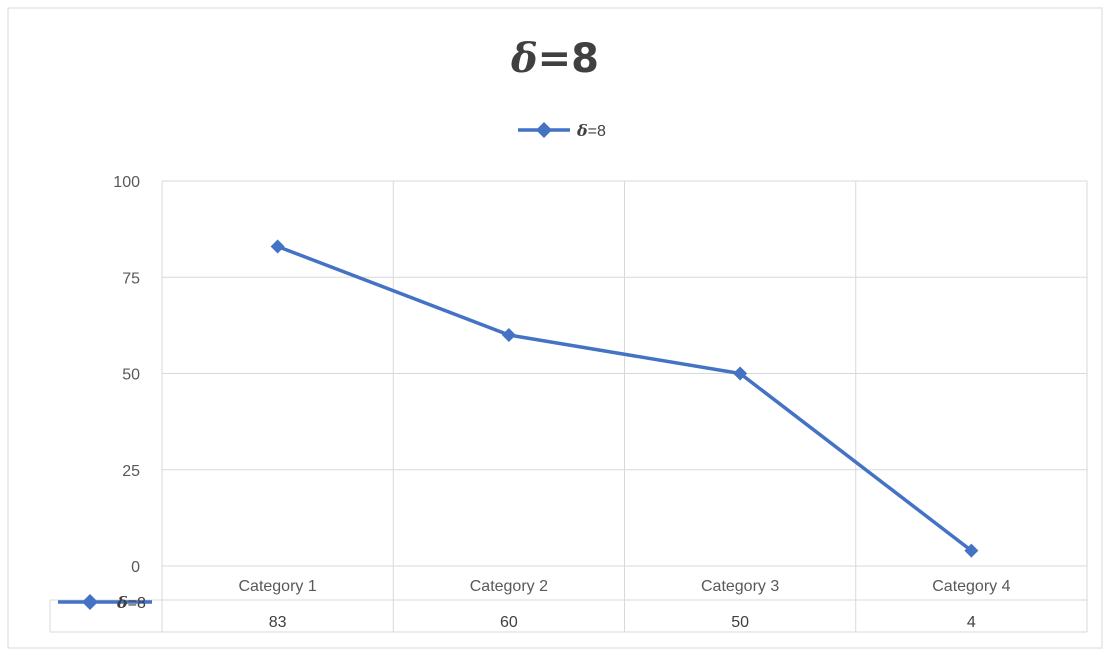 This screenshot has width=1110, height=650. I want to click on x-category-label: Category 4, so click(971, 586).